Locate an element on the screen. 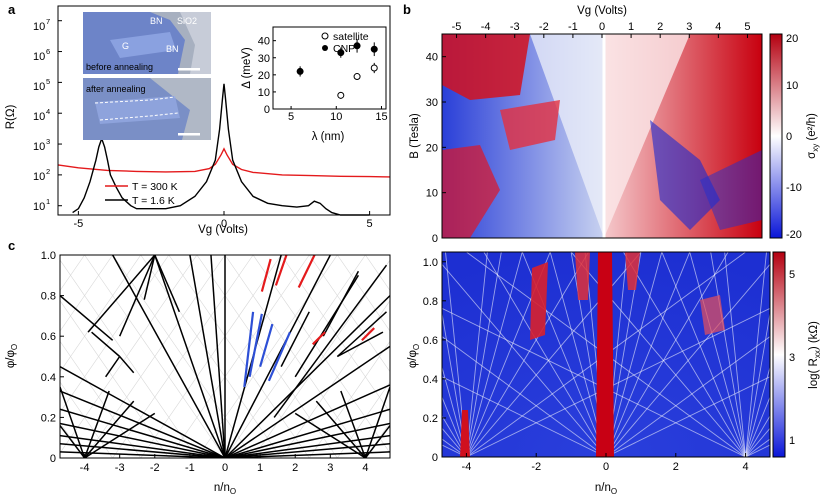 This screenshot has height=500, width=830. inset-ytick-label-10: 10 is located at coordinates (264, 93).